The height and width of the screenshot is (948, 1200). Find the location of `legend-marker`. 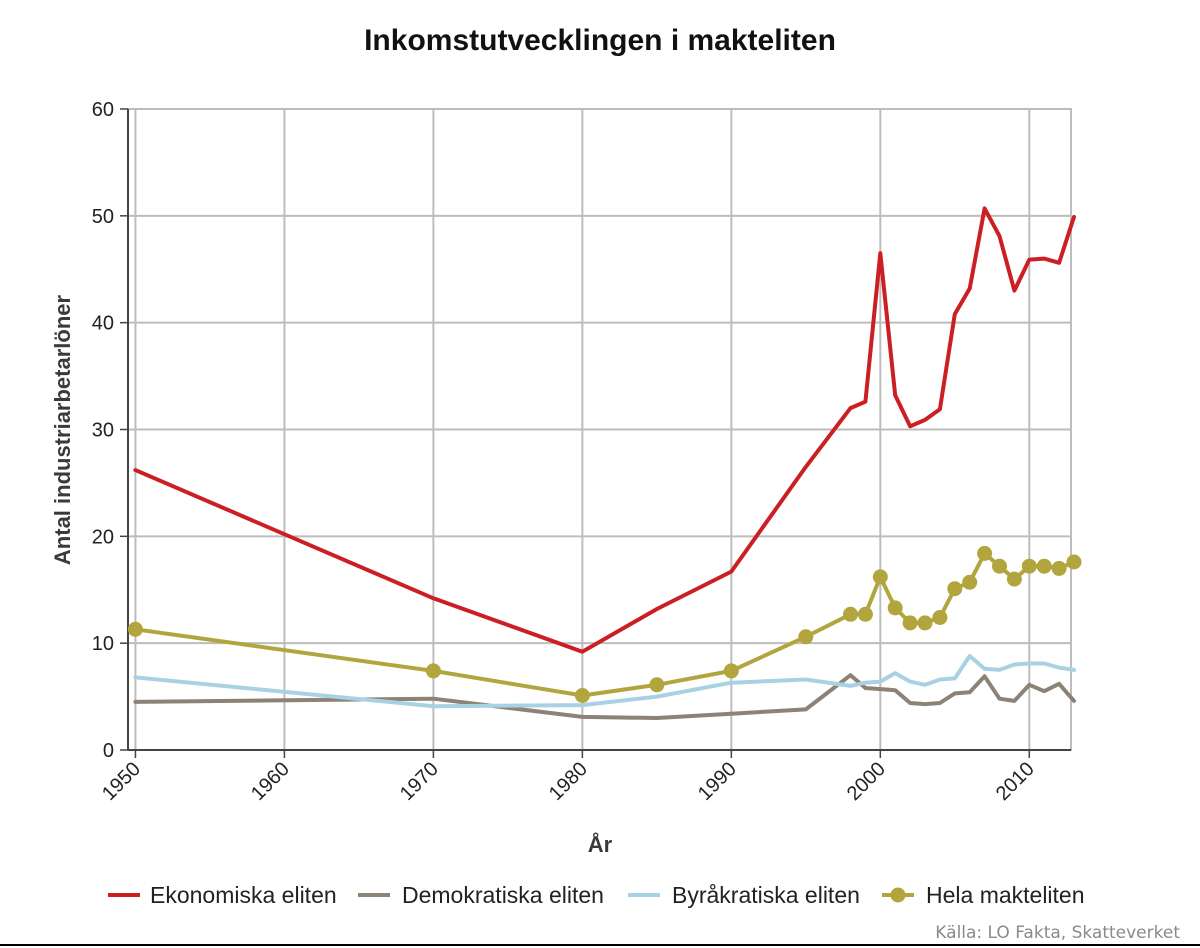

legend-marker is located at coordinates (898, 895).